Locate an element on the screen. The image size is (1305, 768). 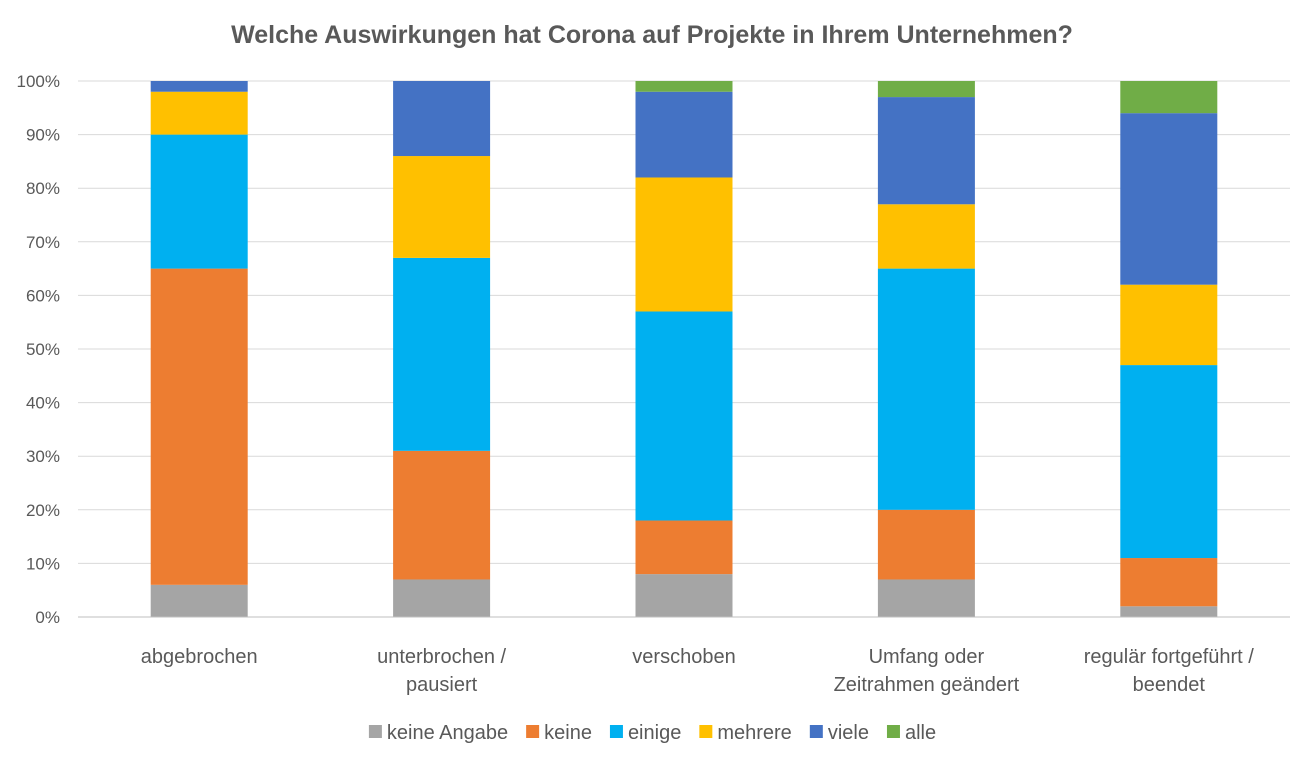
bar-segment: alle: 6% is located at coordinates (1169, 97).